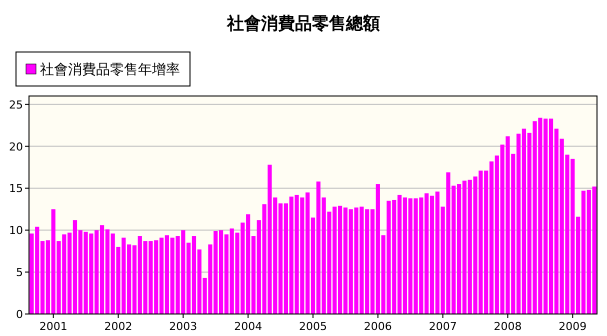 This screenshot has width=607, height=336. Describe the element at coordinates (53, 326) in the screenshot. I see `x-tick-label: 2001` at that location.